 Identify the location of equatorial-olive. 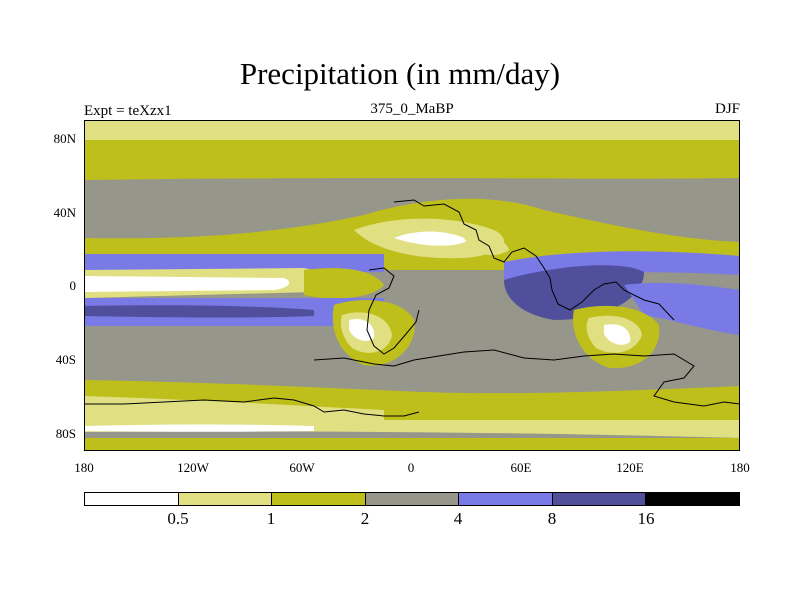
(344, 283).